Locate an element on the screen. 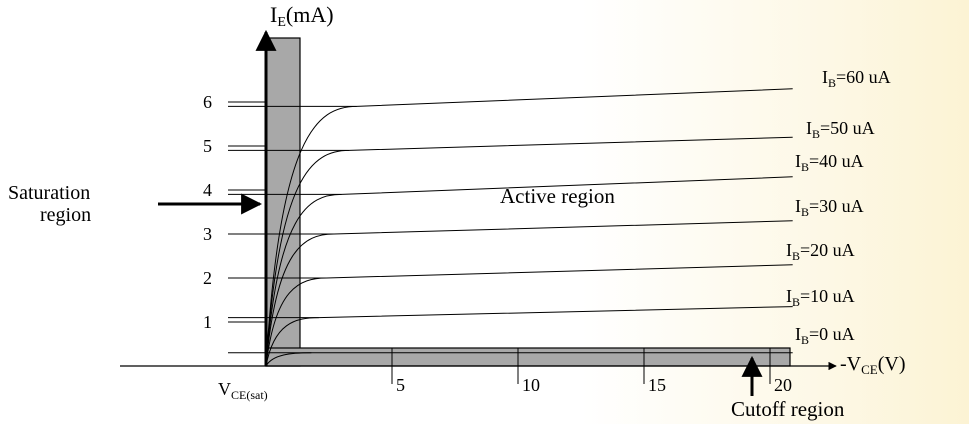  y-axis-title: IE(mA) is located at coordinates (302, 16).